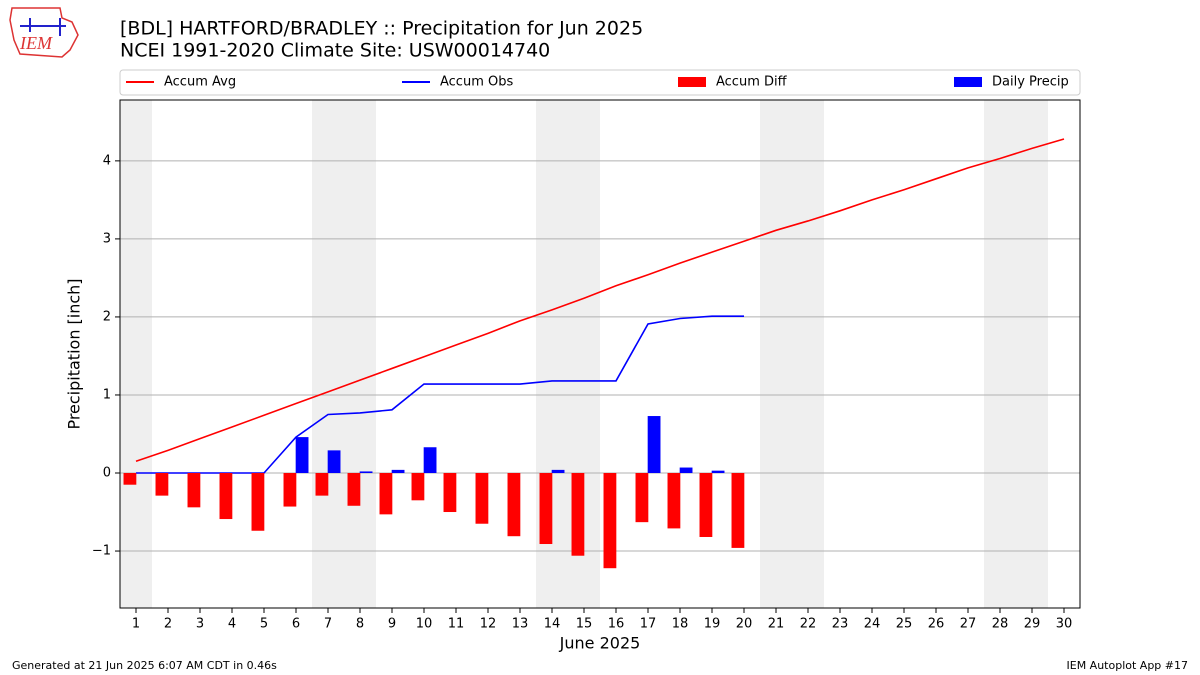 The width and height of the screenshot is (1200, 675). What do you see at coordinates (200, 624) in the screenshot?
I see `x-tick-label: 3` at bounding box center [200, 624].